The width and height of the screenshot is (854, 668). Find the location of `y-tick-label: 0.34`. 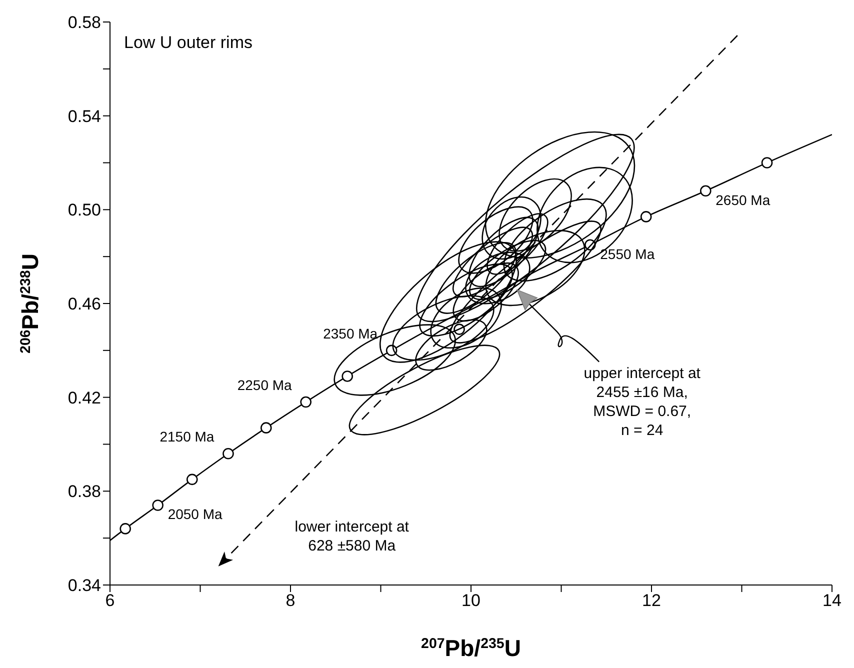

y-tick-label: 0.34 is located at coordinates (84, 586).